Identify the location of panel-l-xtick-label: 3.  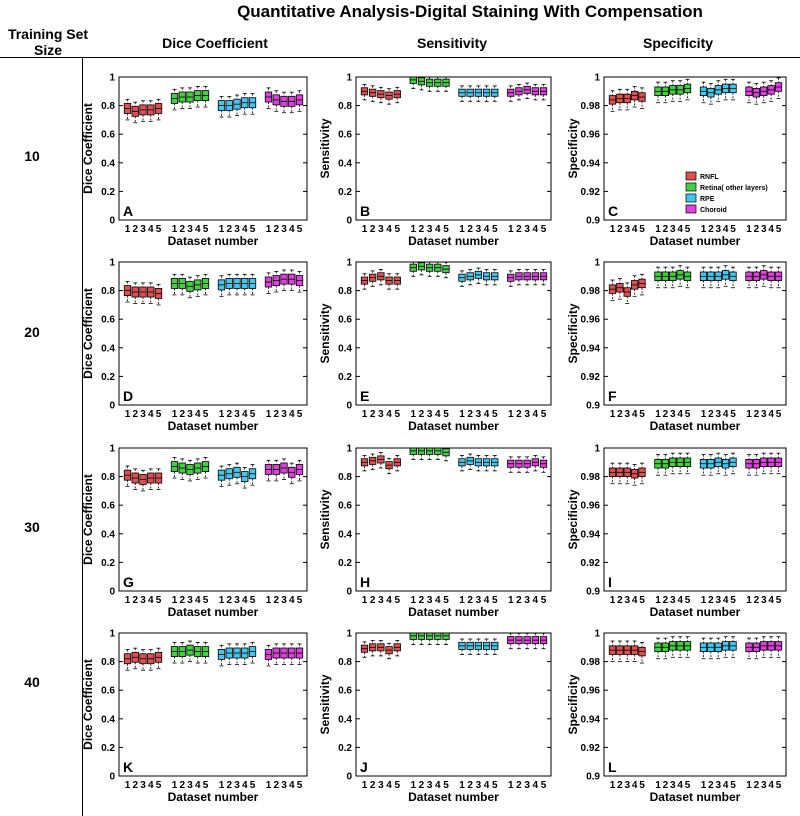
(718, 785).